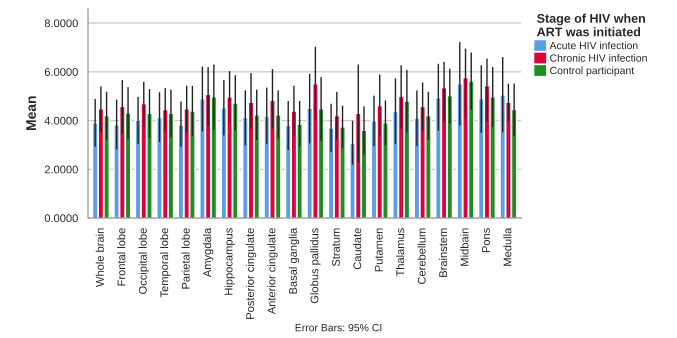 Image resolution: width=677 pixels, height=338 pixels. I want to click on x-tick-label: Amygdala, so click(208, 253).